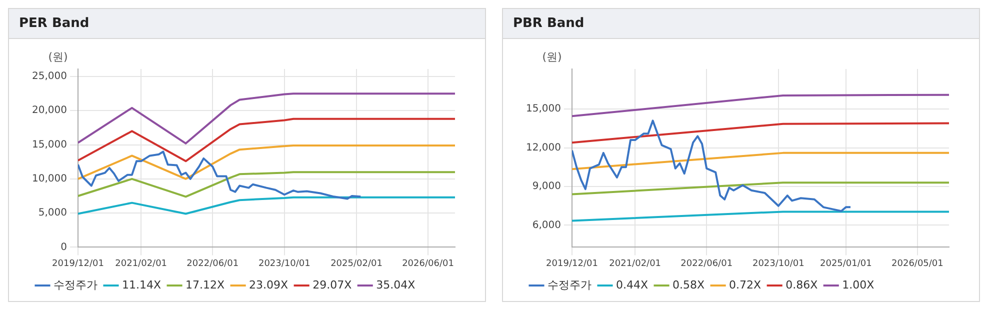 This screenshot has width=992, height=310. I want to click on legend-label: 0.44X, so click(632, 285).